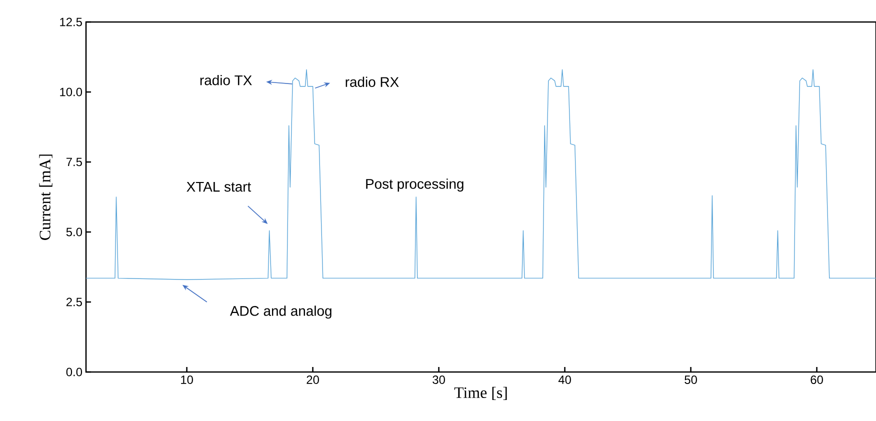  I want to click on annotation: radio RX, so click(372, 81).